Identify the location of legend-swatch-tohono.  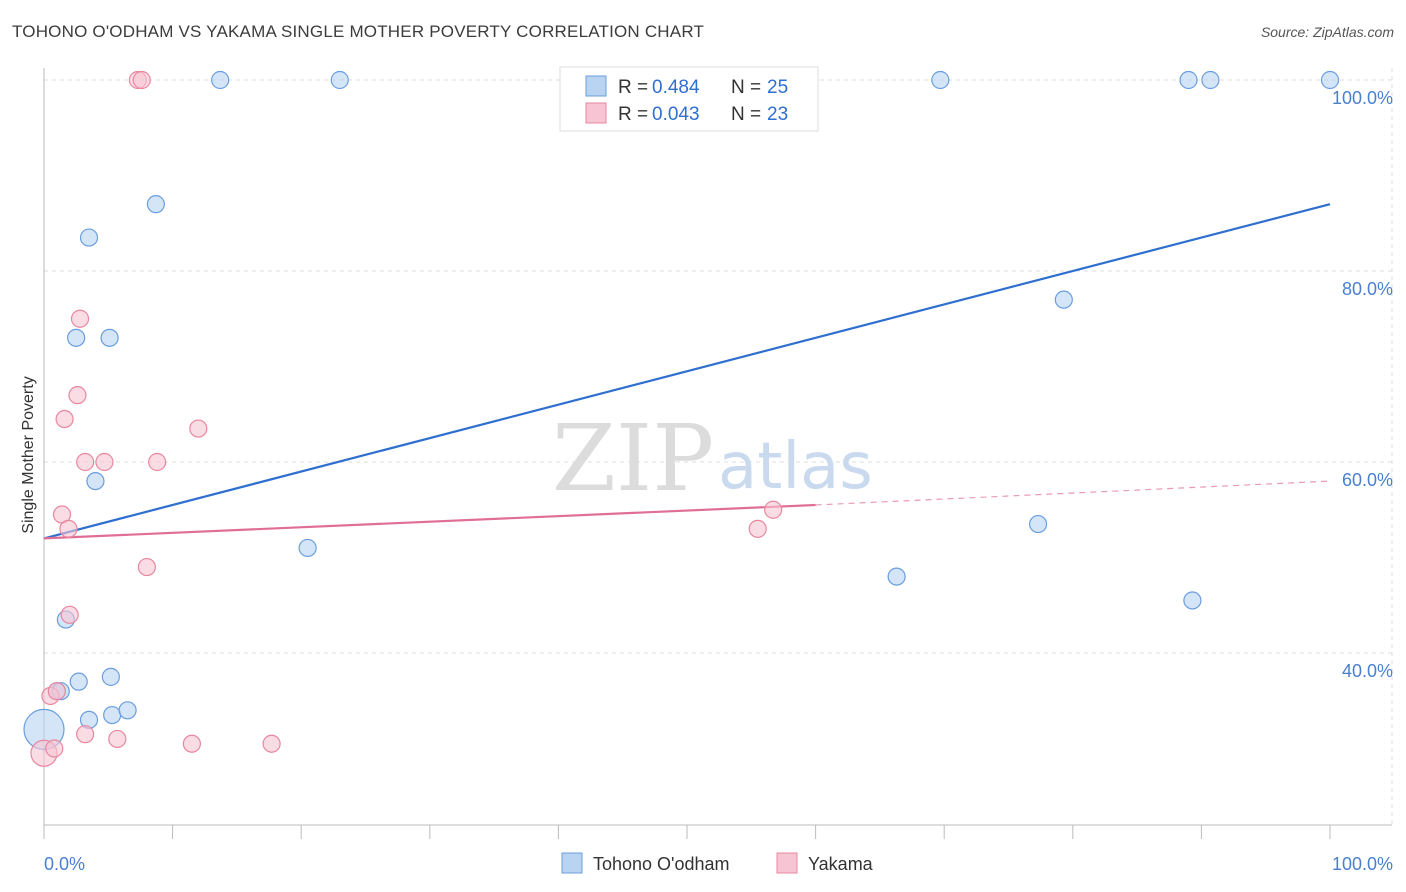
(596, 86).